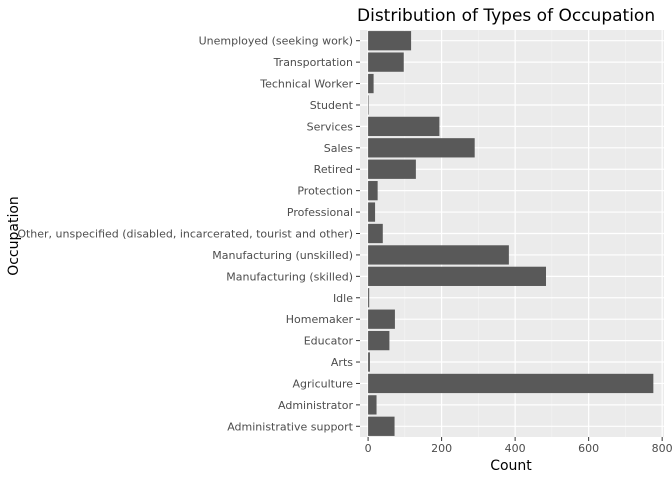 The height and width of the screenshot is (480, 672). Describe the element at coordinates (276, 41) in the screenshot. I see `y-tick-label: Unemployed (seeking work)` at that location.